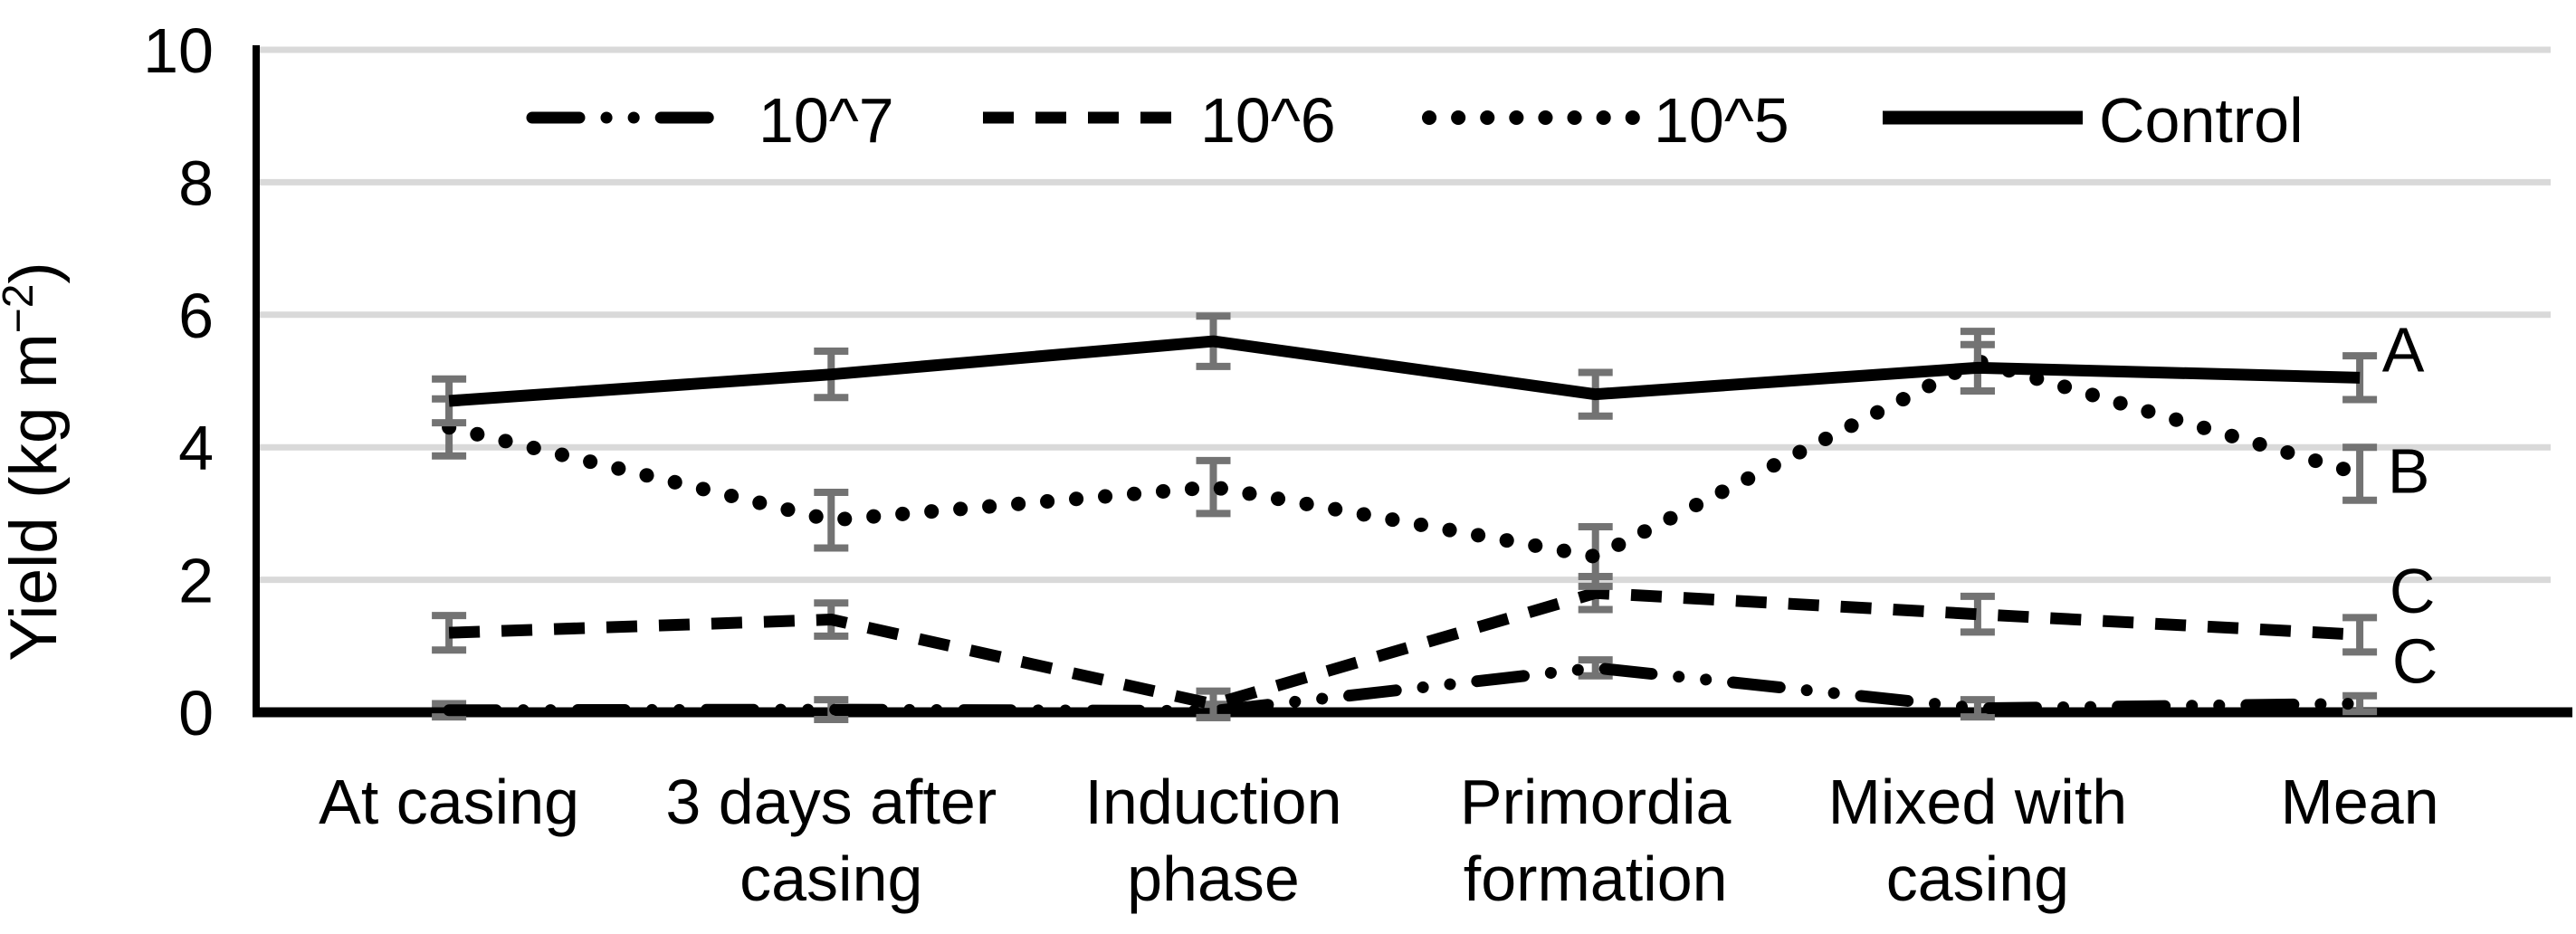 The image size is (2576, 934). I want to click on legend-label: Control, so click(2202, 120).